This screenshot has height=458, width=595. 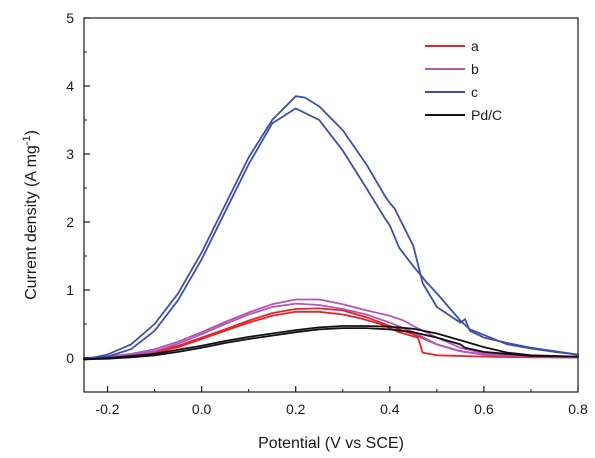 I want to click on x-tick-label: 0.2, so click(x=296, y=409).